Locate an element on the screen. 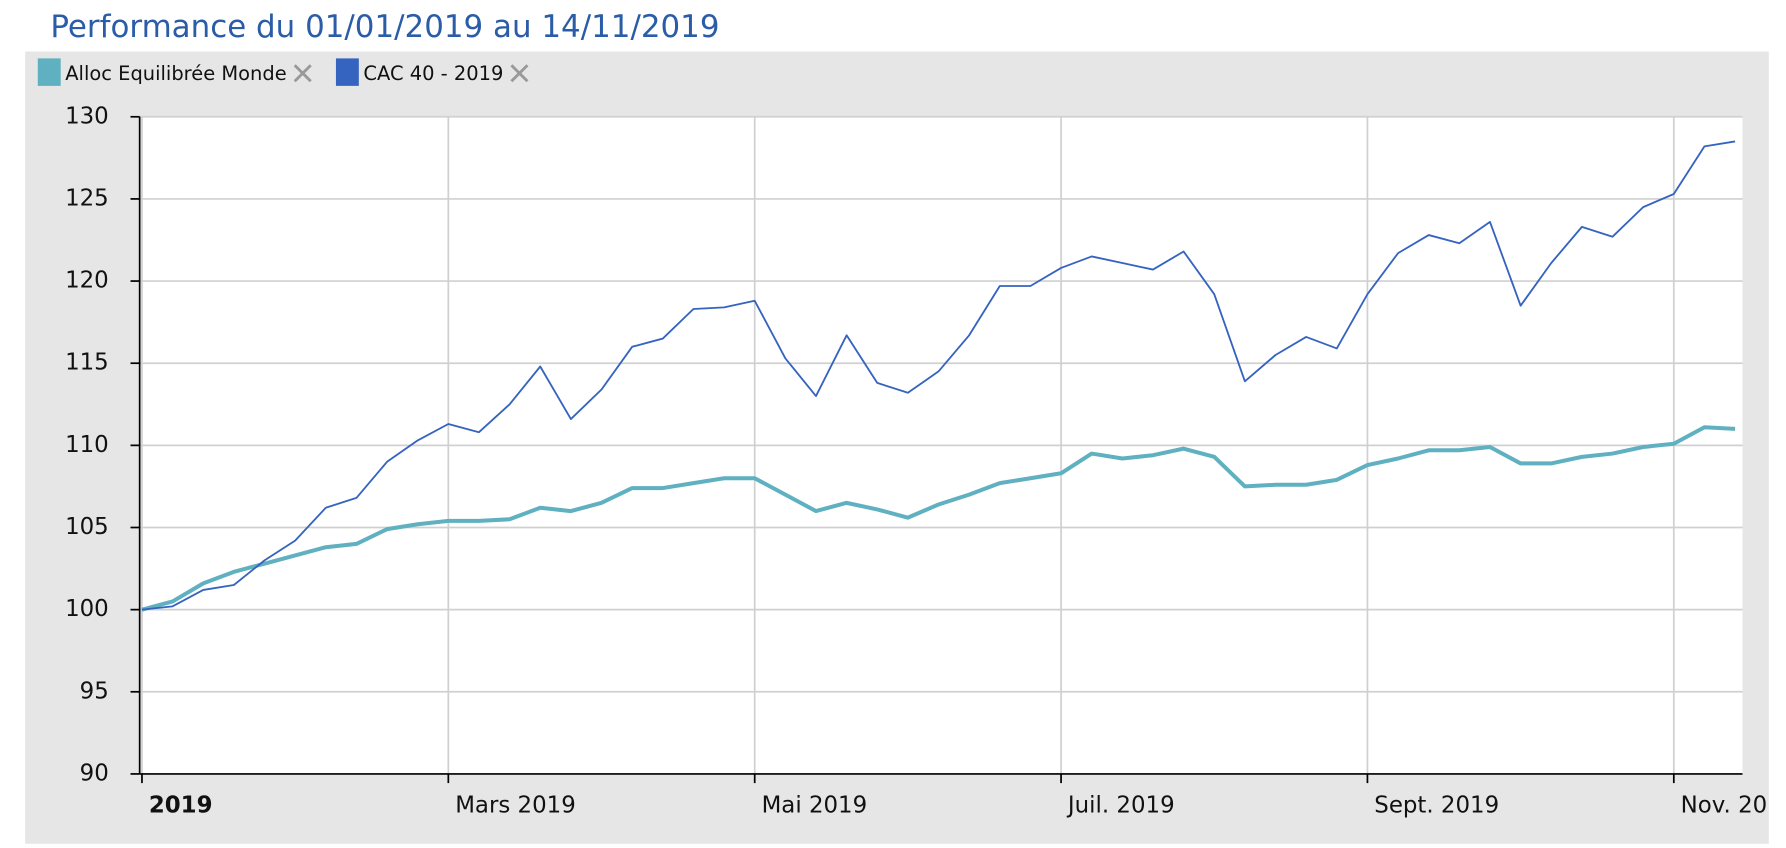 The height and width of the screenshot is (848, 1786). x-tick-label: Mai 2019 is located at coordinates (815, 805).